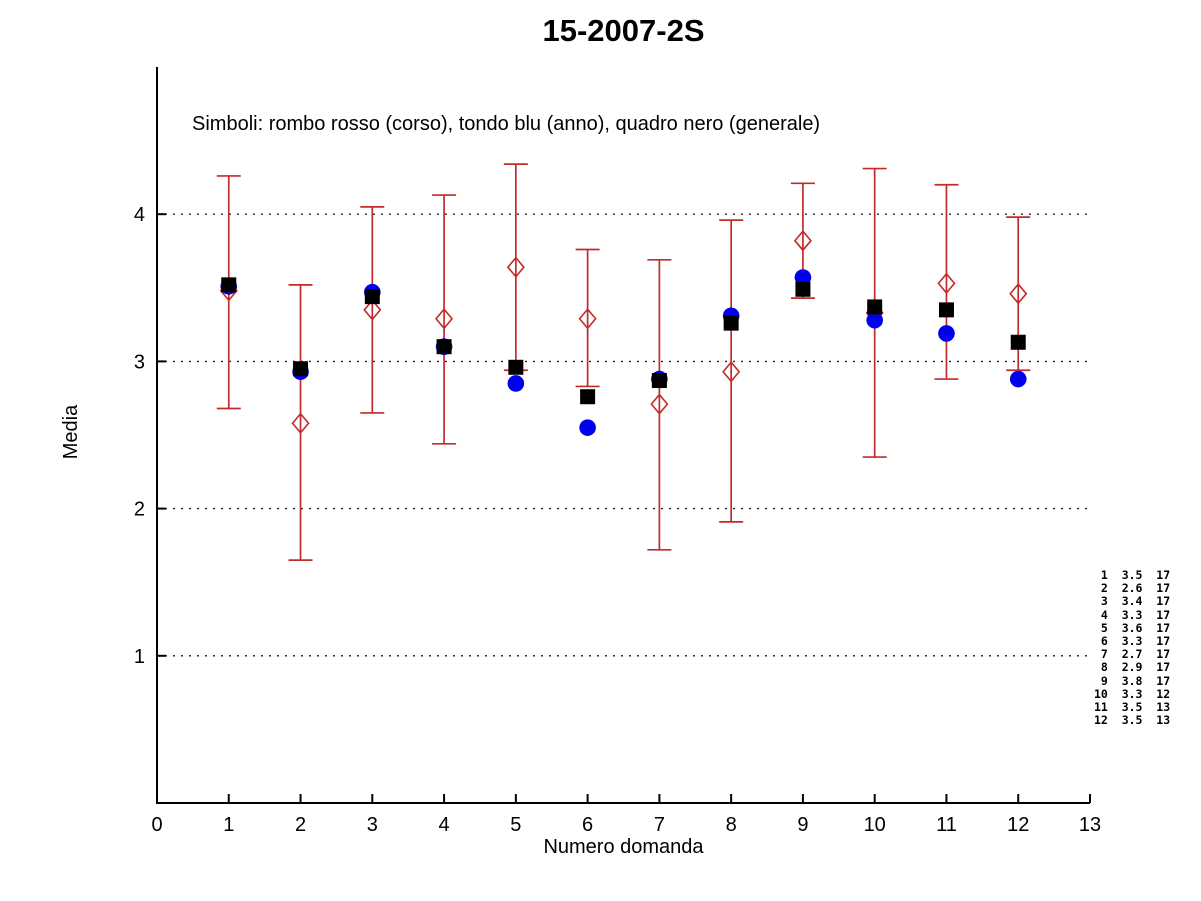 This screenshot has width=1201, height=901. I want to click on ytick-label-1: 1, so click(139, 657).